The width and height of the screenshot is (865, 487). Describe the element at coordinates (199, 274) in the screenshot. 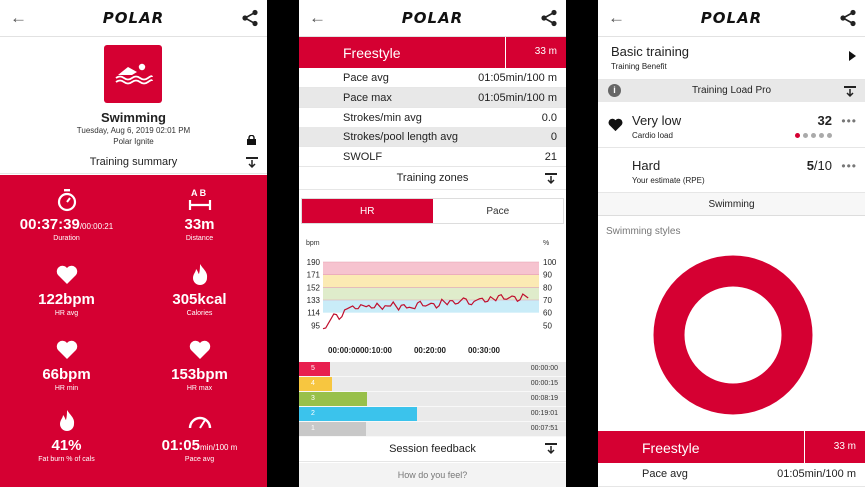

I see `flame-icon` at that location.